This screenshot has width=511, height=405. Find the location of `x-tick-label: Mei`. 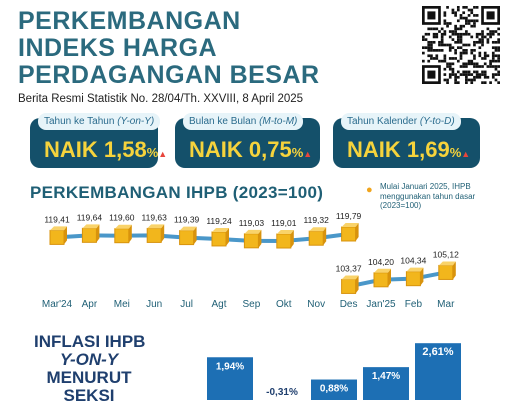

x-tick-label: Mei is located at coordinates (122, 304).